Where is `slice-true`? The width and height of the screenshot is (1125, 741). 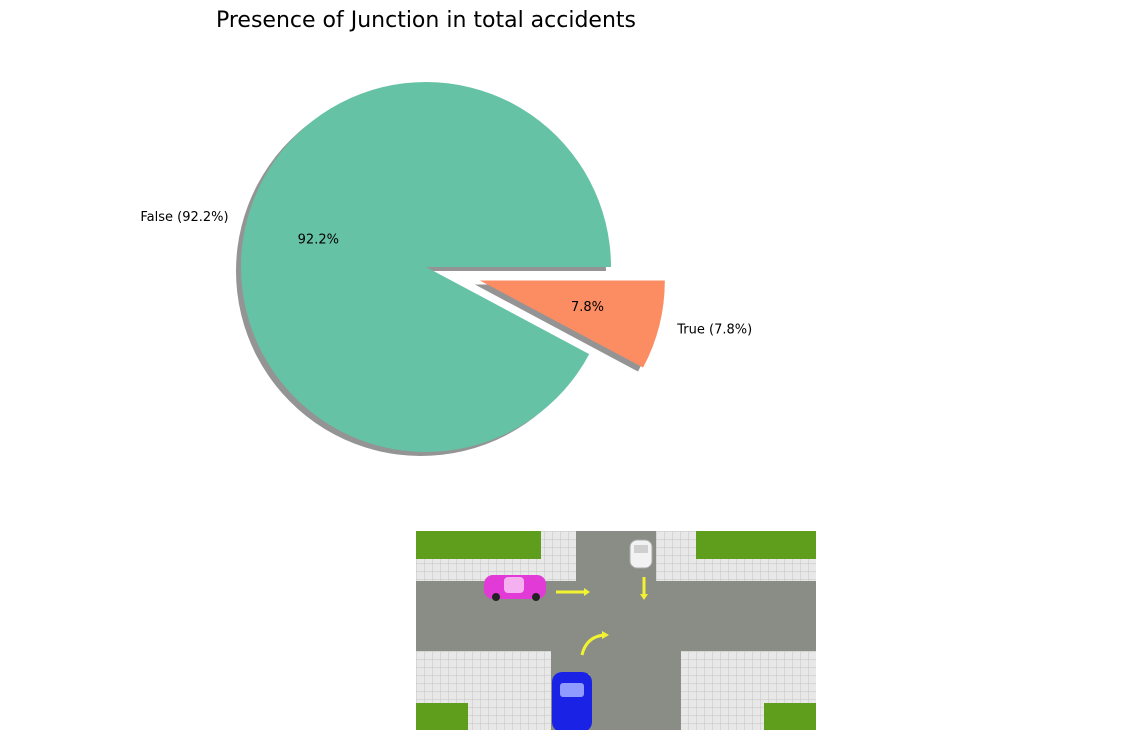
slice-true is located at coordinates (572, 324).